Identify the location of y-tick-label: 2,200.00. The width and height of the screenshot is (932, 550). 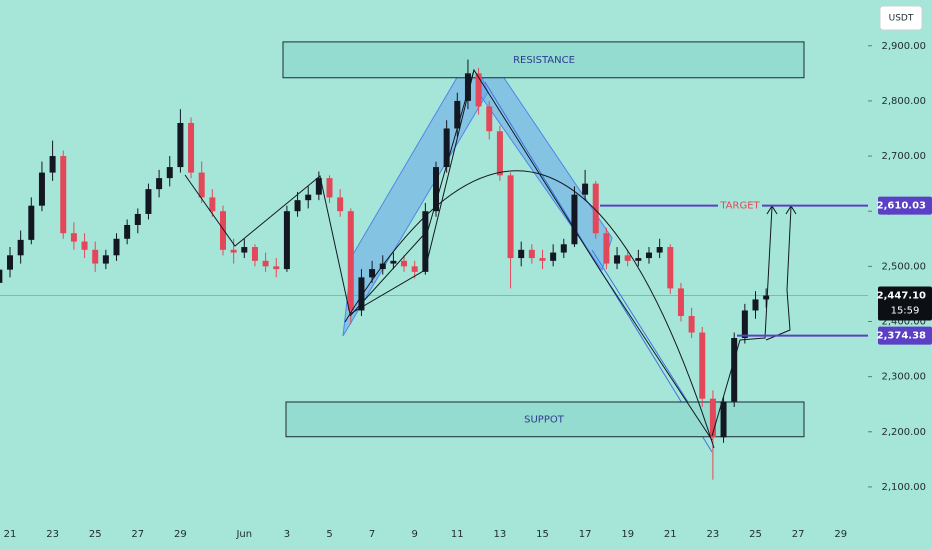
(903, 432).